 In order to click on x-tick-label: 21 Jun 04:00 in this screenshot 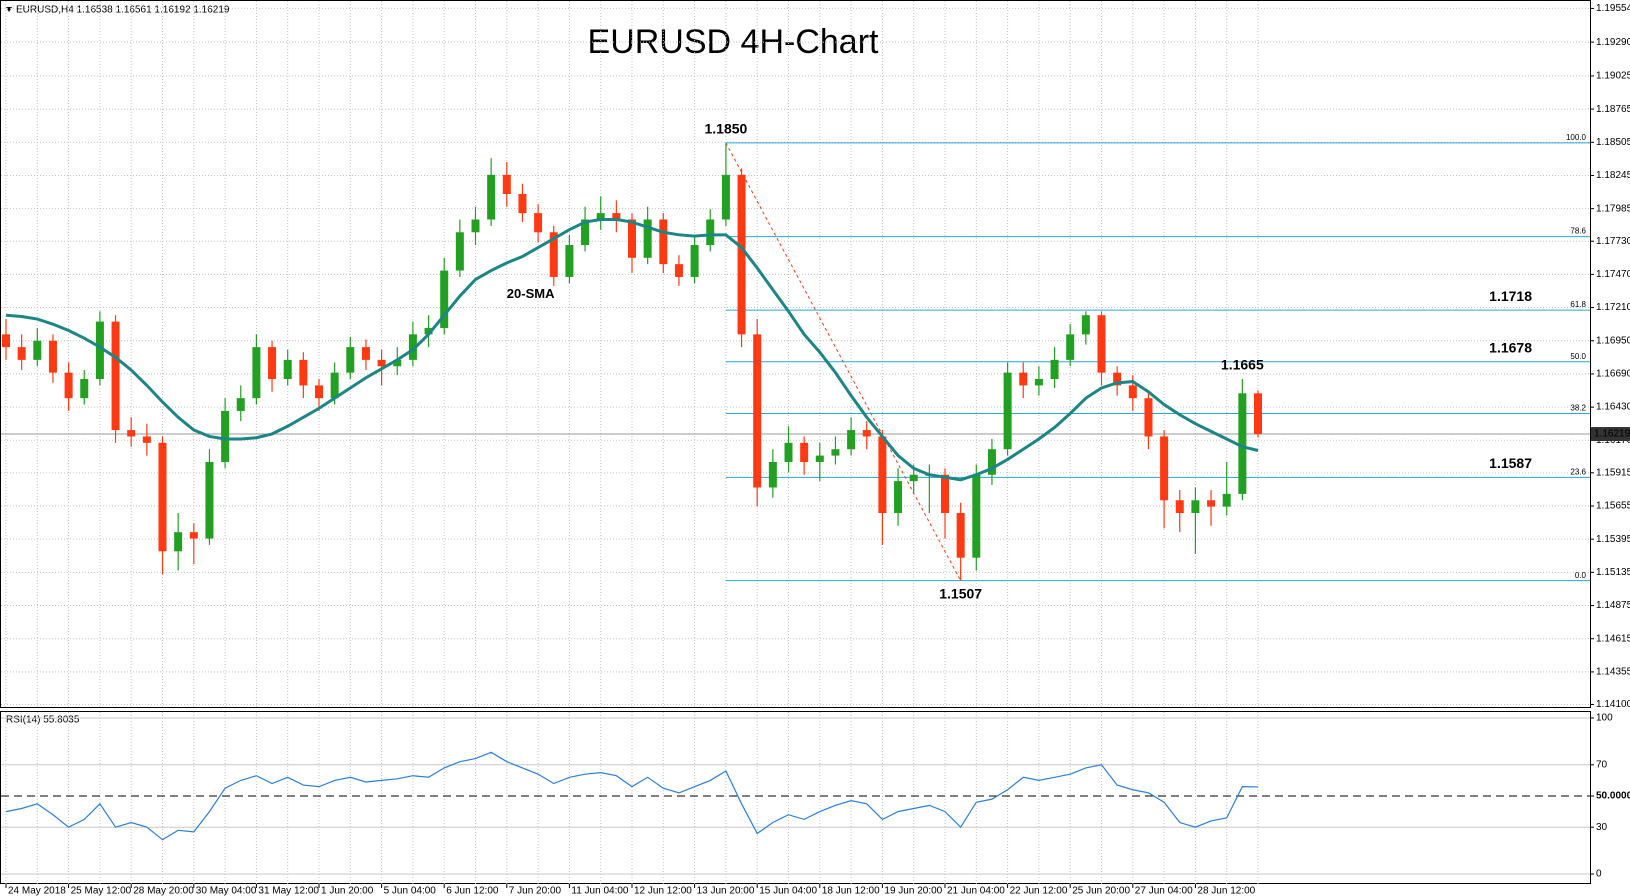, I will do `click(976, 891)`.